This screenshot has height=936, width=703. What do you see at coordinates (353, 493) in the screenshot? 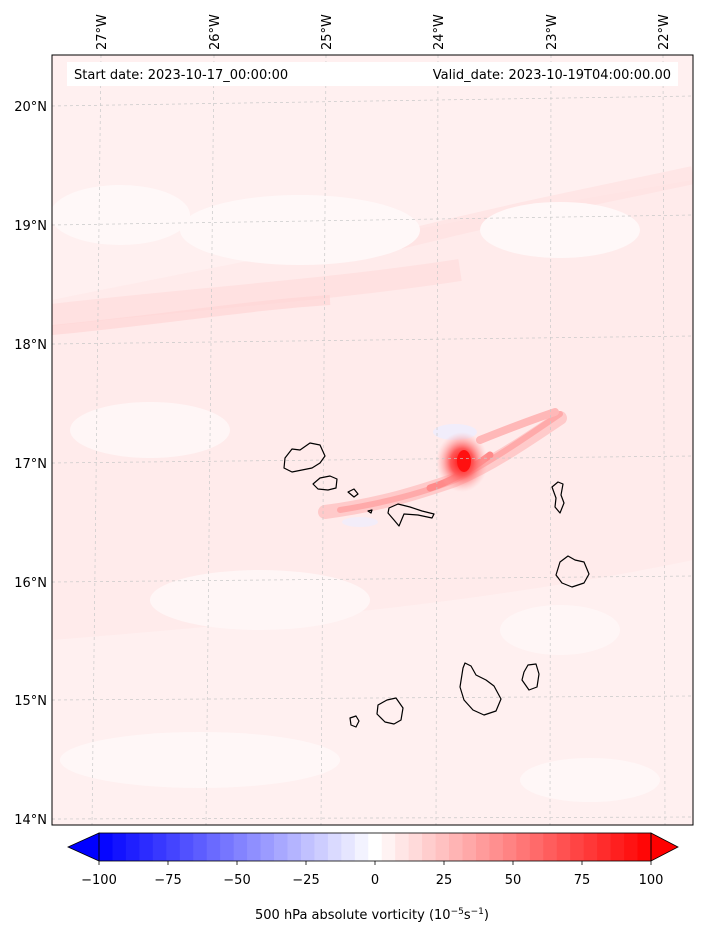
I see `island-santa-luzia` at bounding box center [353, 493].